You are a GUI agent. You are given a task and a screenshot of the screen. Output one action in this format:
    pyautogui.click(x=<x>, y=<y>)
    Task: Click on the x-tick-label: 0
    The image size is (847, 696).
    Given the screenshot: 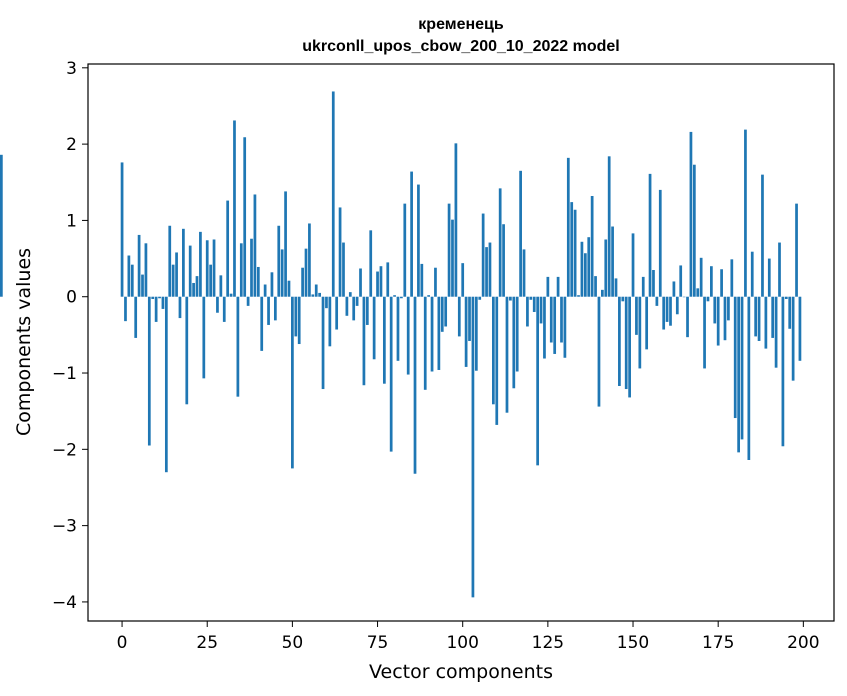 What is the action you would take?
    pyautogui.click(x=122, y=643)
    